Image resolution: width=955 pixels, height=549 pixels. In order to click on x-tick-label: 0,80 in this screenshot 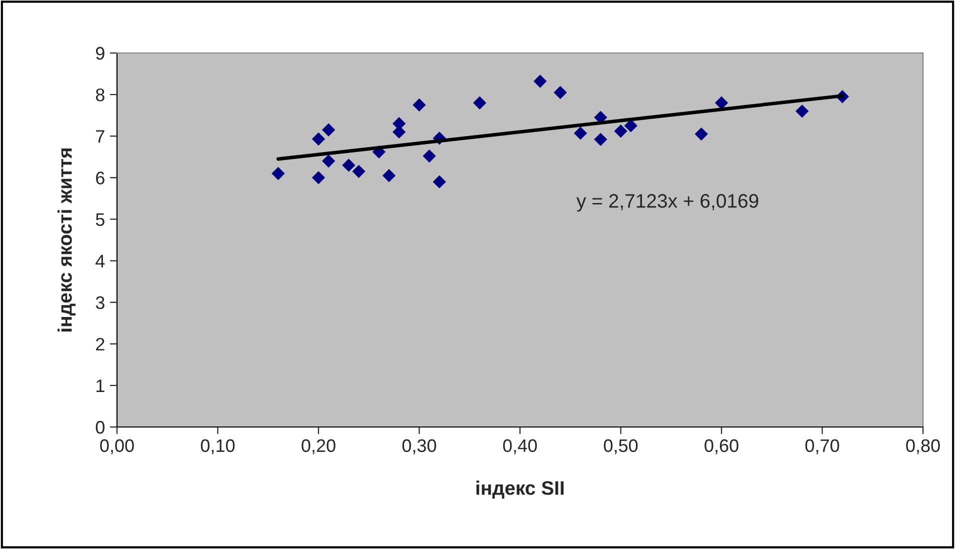, I will do `click(923, 446)`.